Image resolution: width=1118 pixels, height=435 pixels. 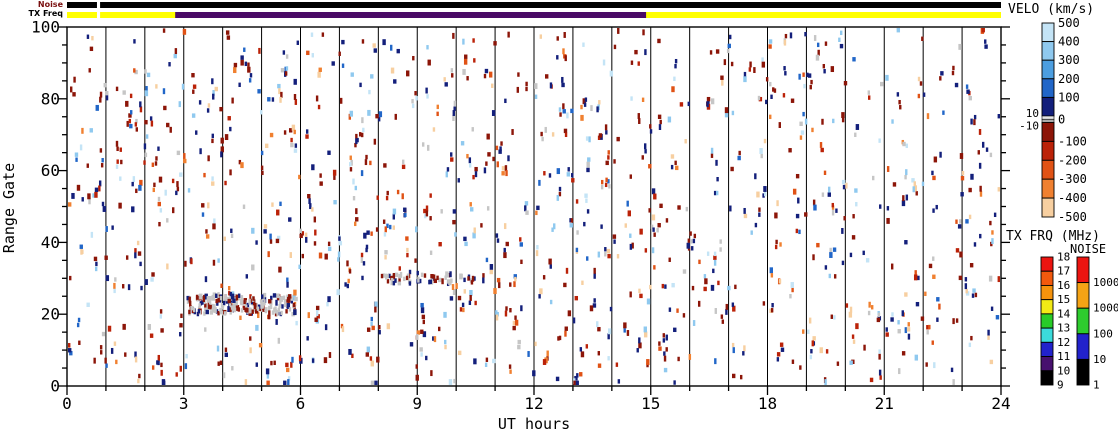 I want to click on txfrq-colorbar-segment, so click(x=1047, y=307).